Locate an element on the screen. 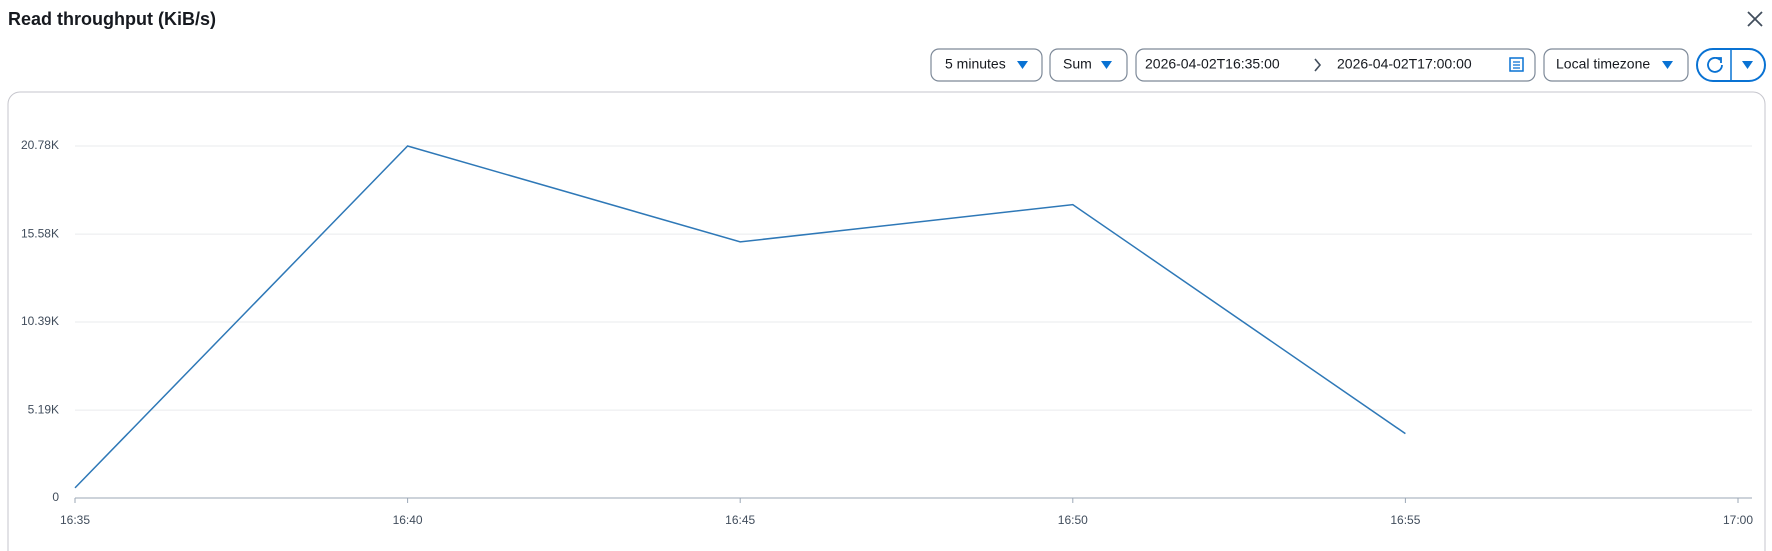 Image resolution: width=1772 pixels, height=551 pixels. close-button is located at coordinates (1755, 19).